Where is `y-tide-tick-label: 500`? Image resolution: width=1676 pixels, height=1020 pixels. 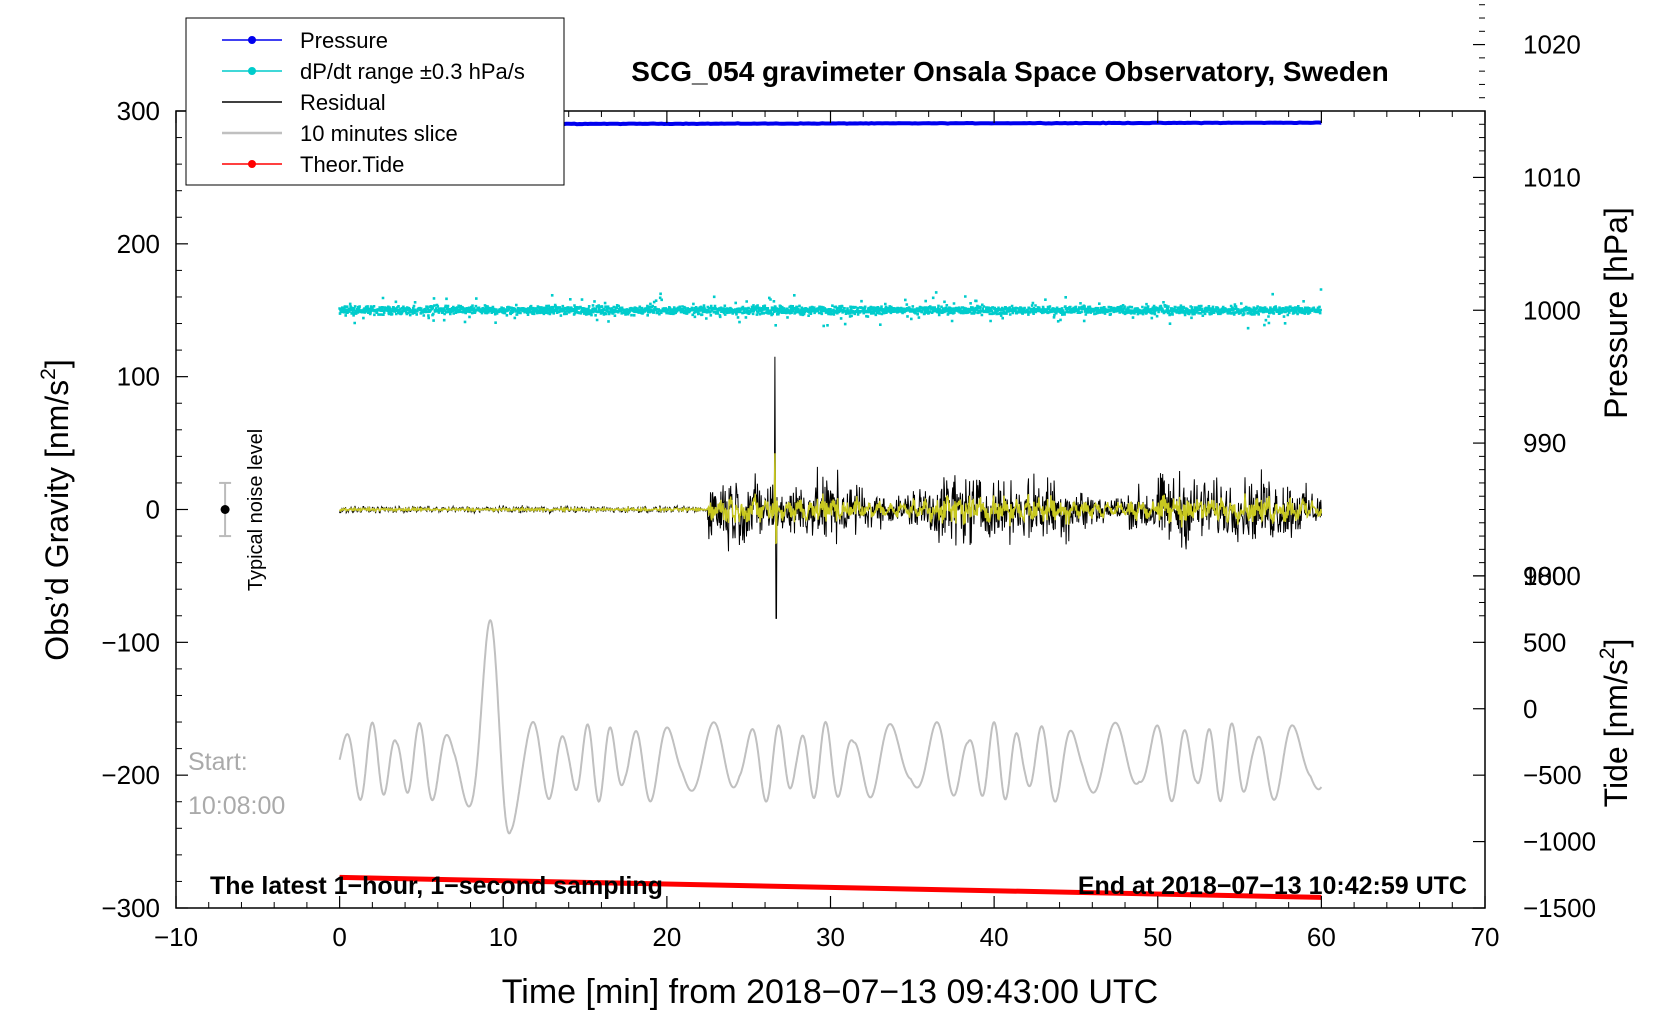 y-tide-tick-label: 500 is located at coordinates (1544, 642).